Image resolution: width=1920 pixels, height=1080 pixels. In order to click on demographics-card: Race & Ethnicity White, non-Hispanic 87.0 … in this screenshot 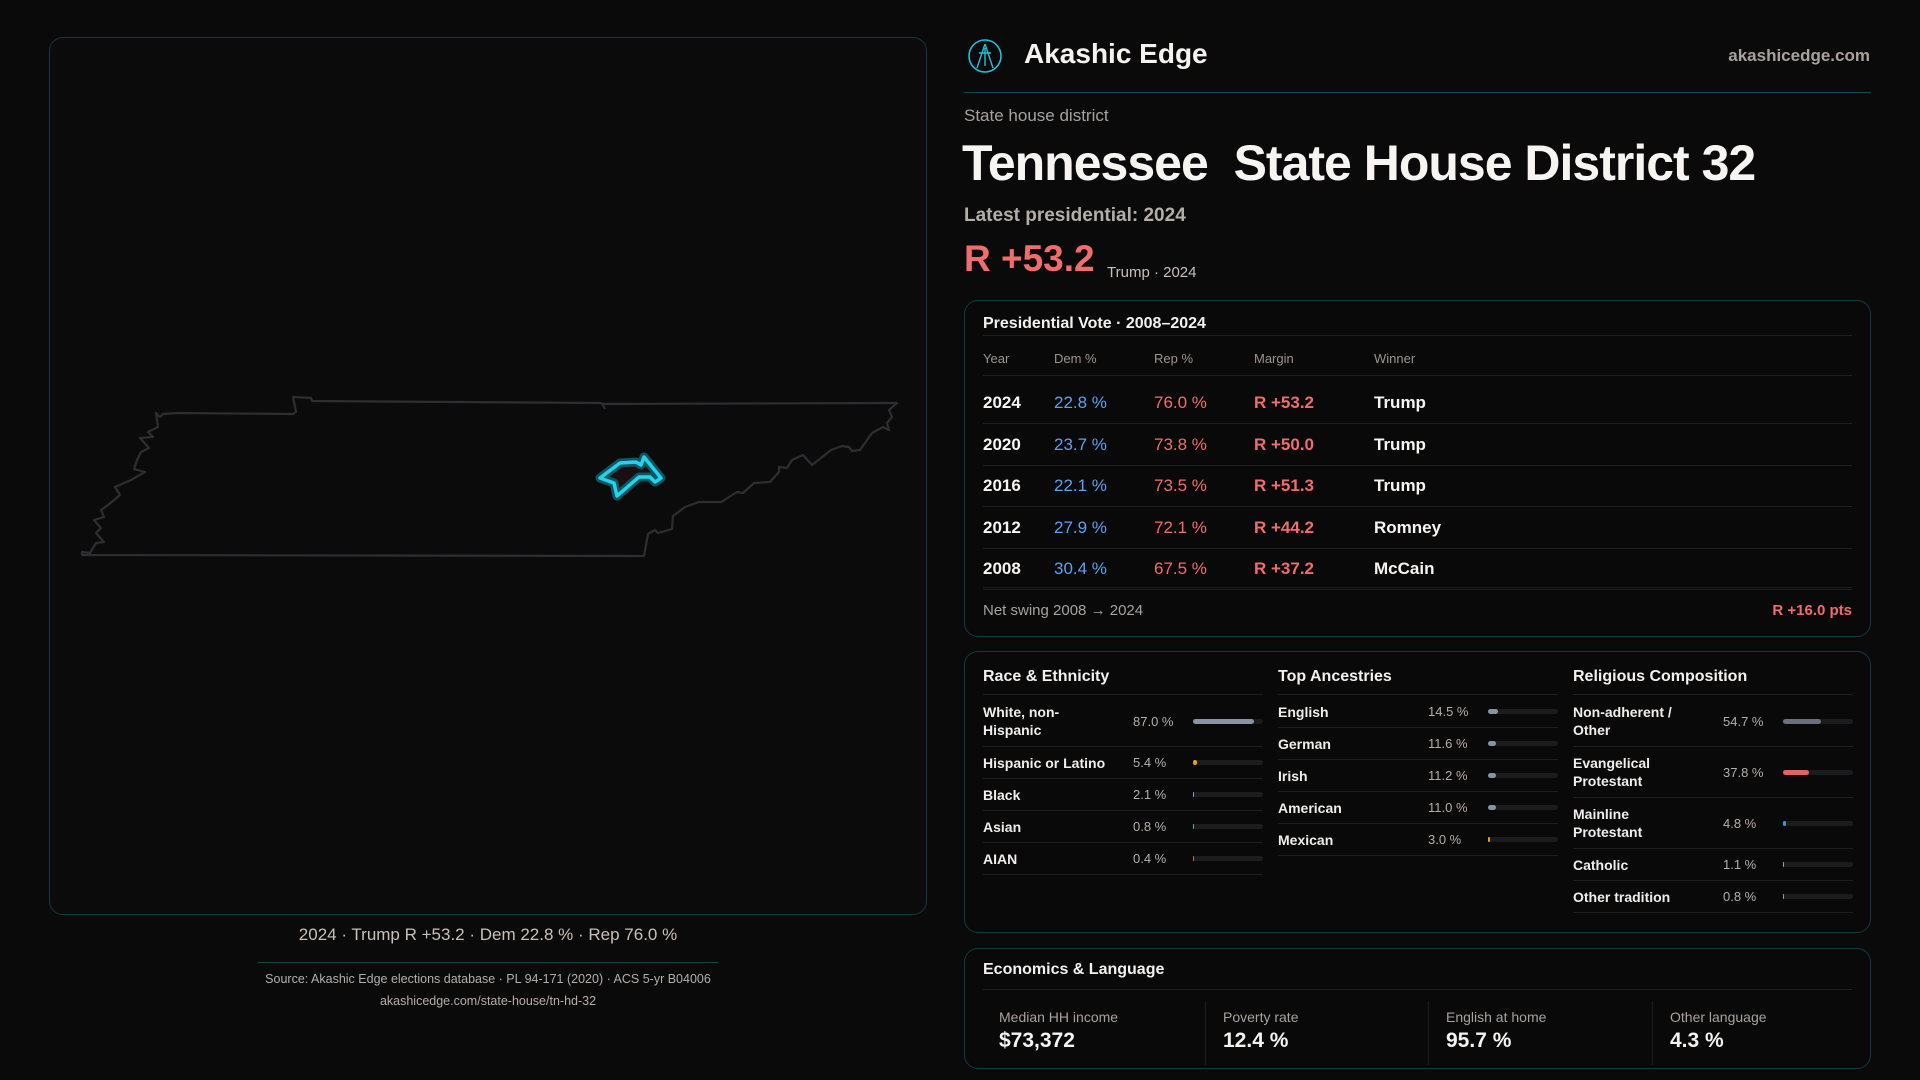, I will do `click(1417, 792)`.